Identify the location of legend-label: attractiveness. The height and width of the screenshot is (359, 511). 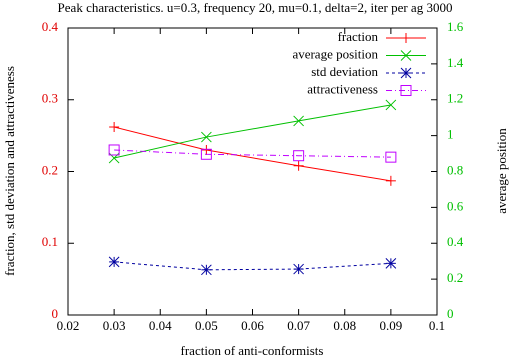
(342, 88).